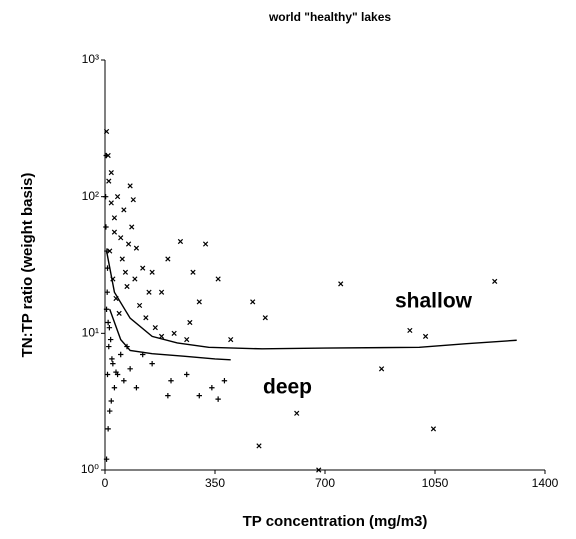  I want to click on y-tick-label: 10¹, so click(90, 333).